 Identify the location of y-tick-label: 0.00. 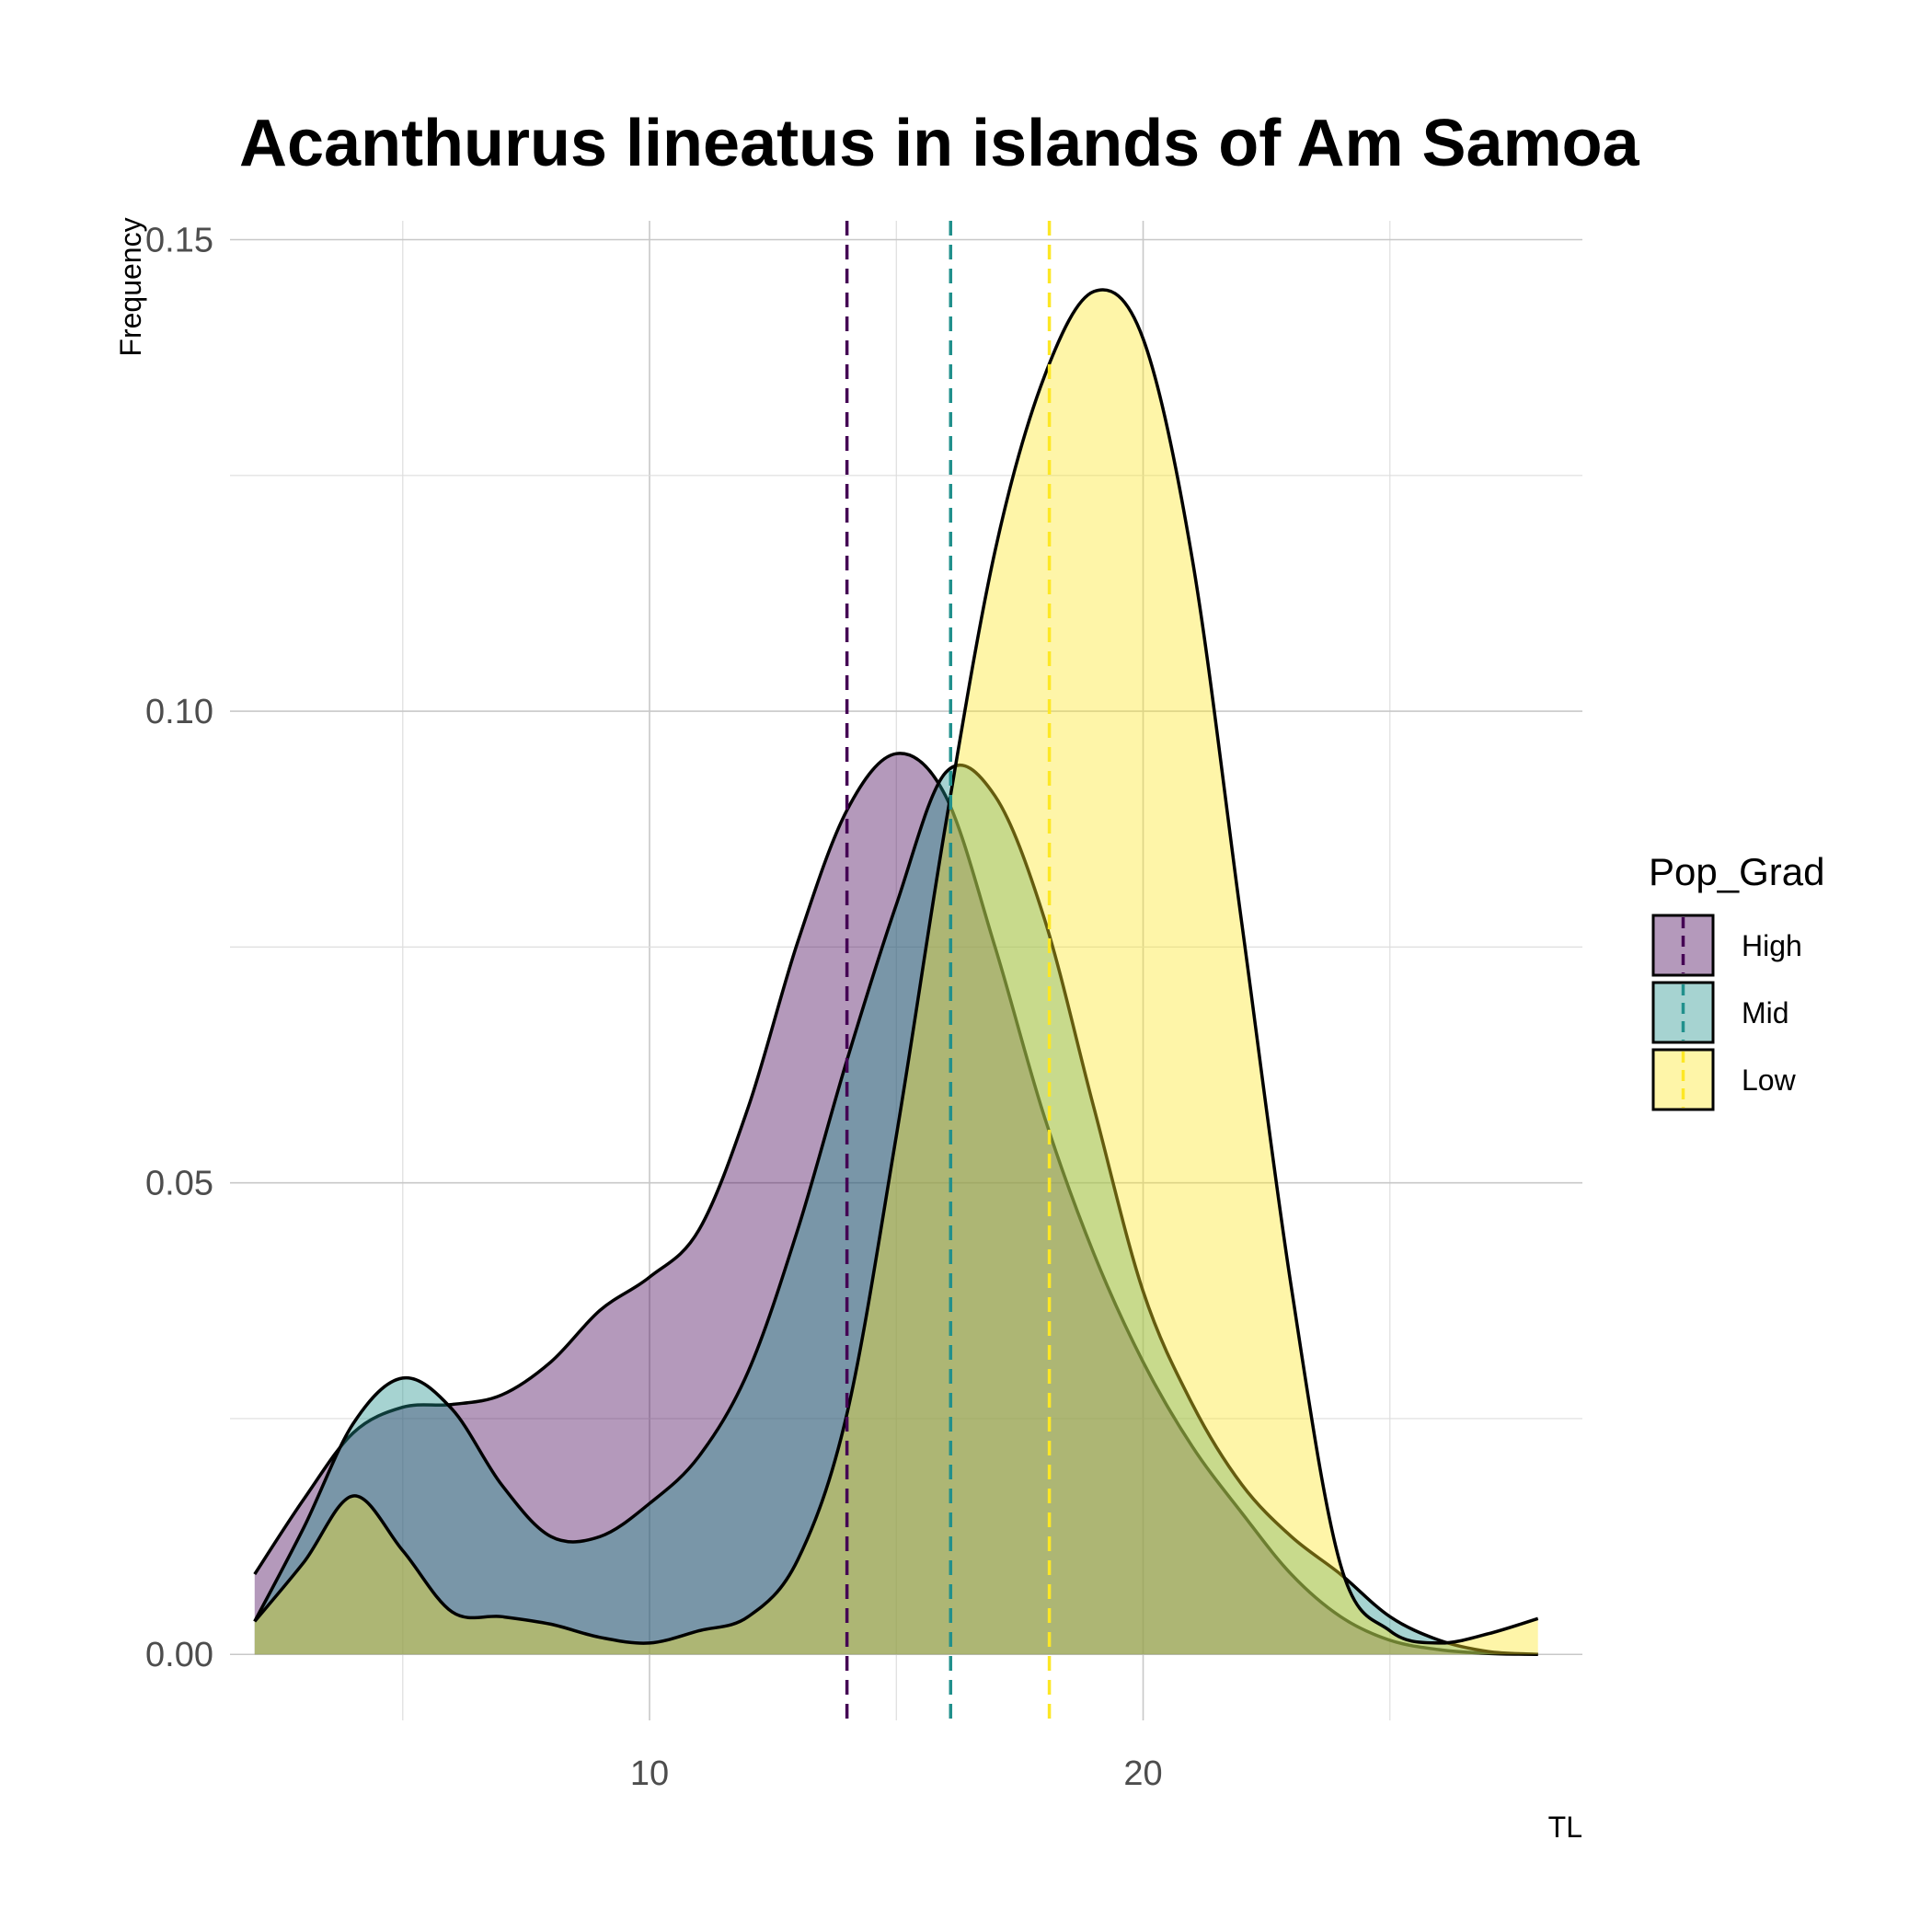
(179, 1655).